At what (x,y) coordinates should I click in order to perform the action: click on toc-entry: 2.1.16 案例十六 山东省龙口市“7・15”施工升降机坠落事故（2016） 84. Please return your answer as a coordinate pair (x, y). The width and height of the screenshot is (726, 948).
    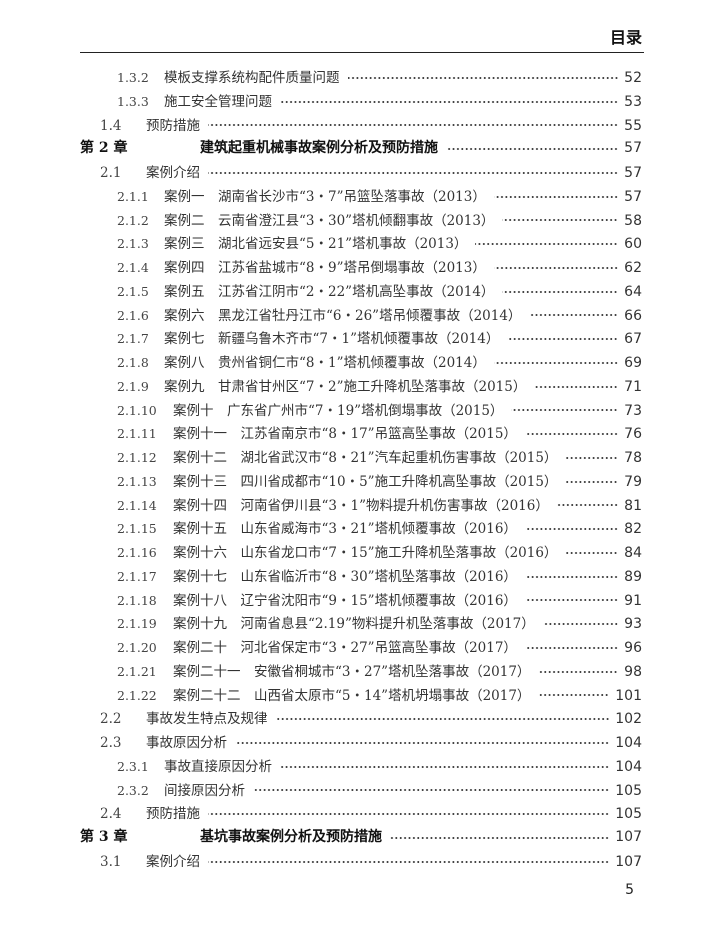
    Looking at the image, I should click on (361, 553).